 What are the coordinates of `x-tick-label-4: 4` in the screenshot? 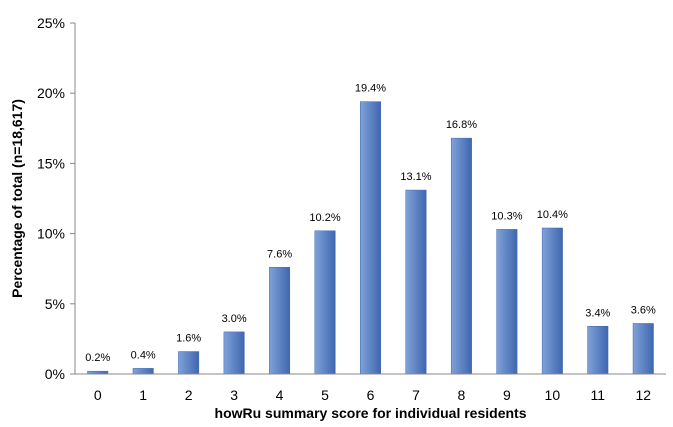 It's located at (280, 395).